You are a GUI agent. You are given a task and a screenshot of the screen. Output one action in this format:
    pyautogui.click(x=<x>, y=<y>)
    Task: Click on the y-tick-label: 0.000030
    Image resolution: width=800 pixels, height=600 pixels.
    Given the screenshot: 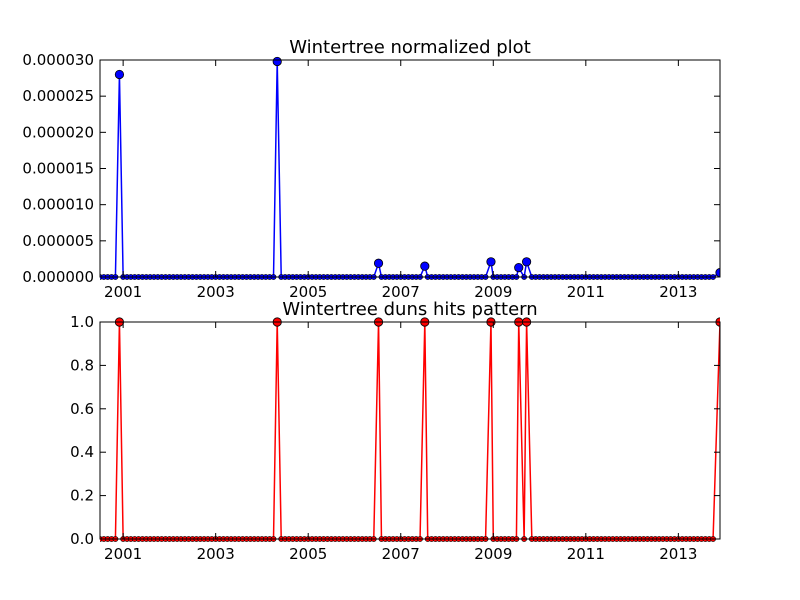 What is the action you would take?
    pyautogui.click(x=58, y=60)
    